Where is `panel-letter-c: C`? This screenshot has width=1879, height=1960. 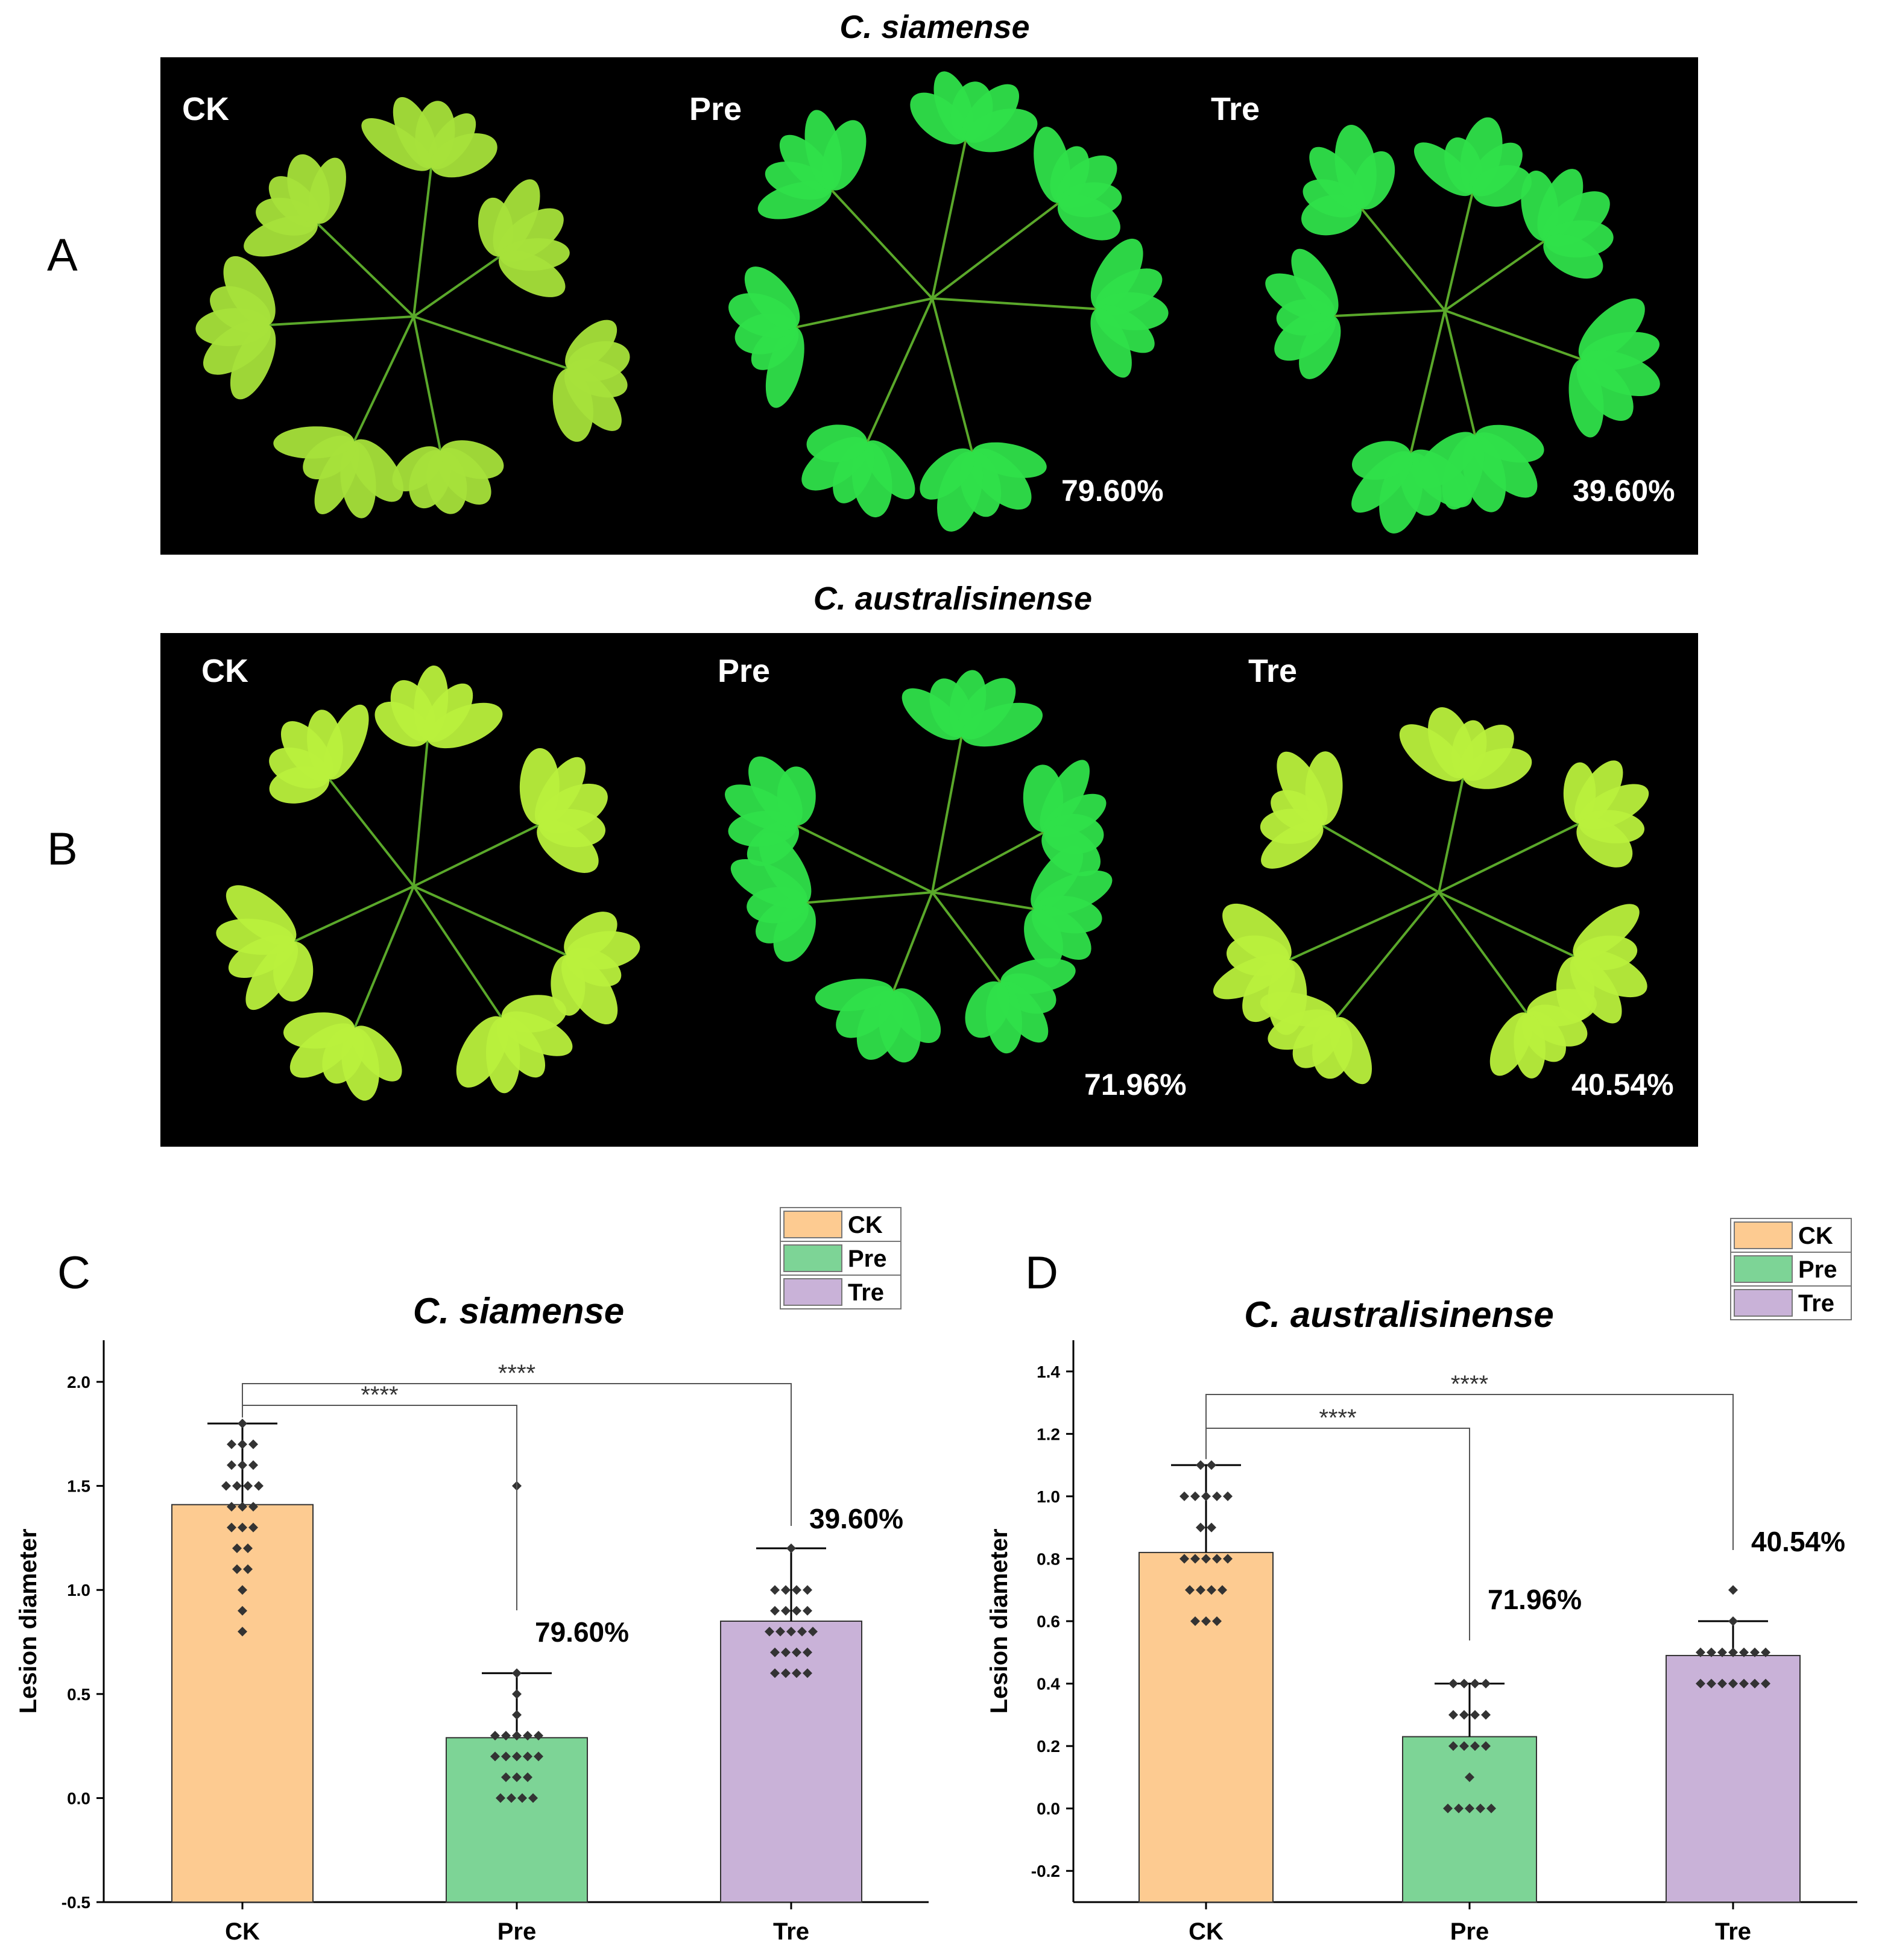
panel-letter-c: C is located at coordinates (73, 1273).